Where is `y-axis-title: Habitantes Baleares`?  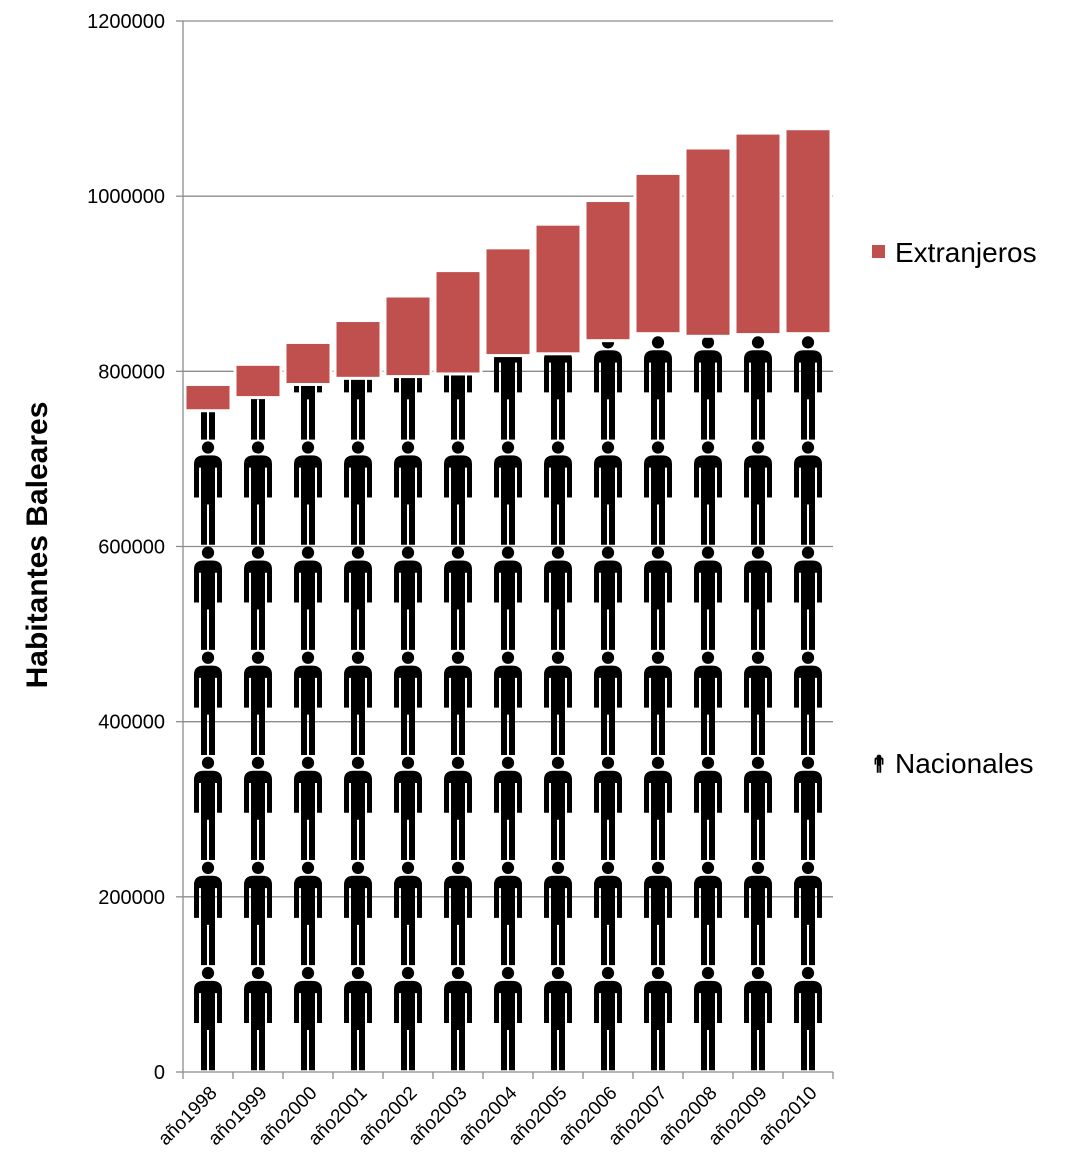 y-axis-title: Habitantes Baleares is located at coordinates (37, 545).